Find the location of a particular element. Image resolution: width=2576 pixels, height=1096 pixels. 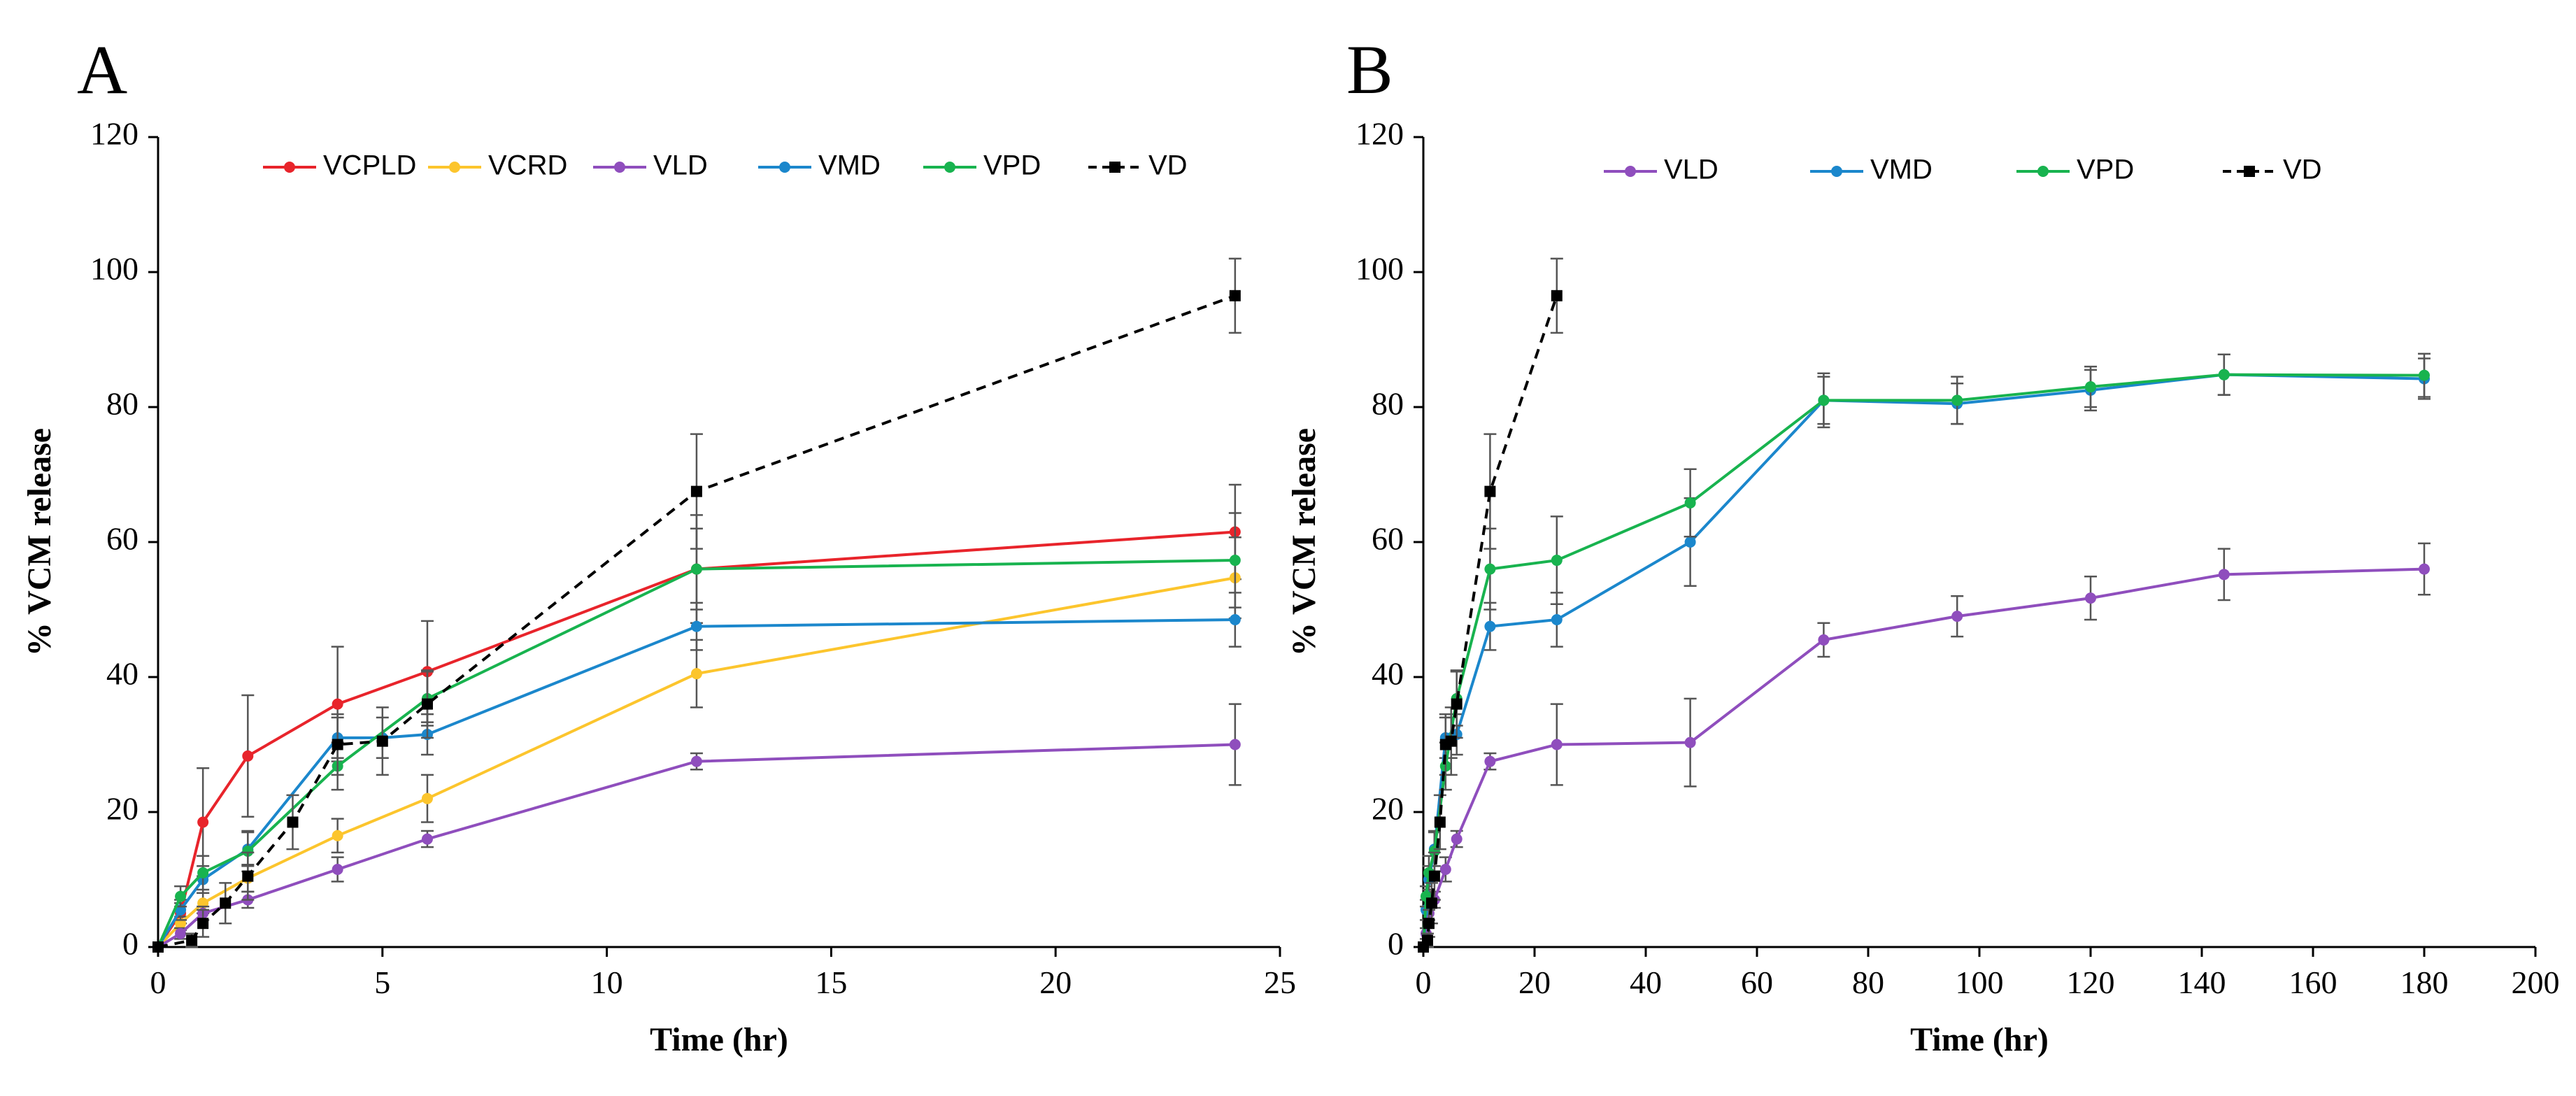

x-axis-title: Time (hr) is located at coordinates (719, 1039).